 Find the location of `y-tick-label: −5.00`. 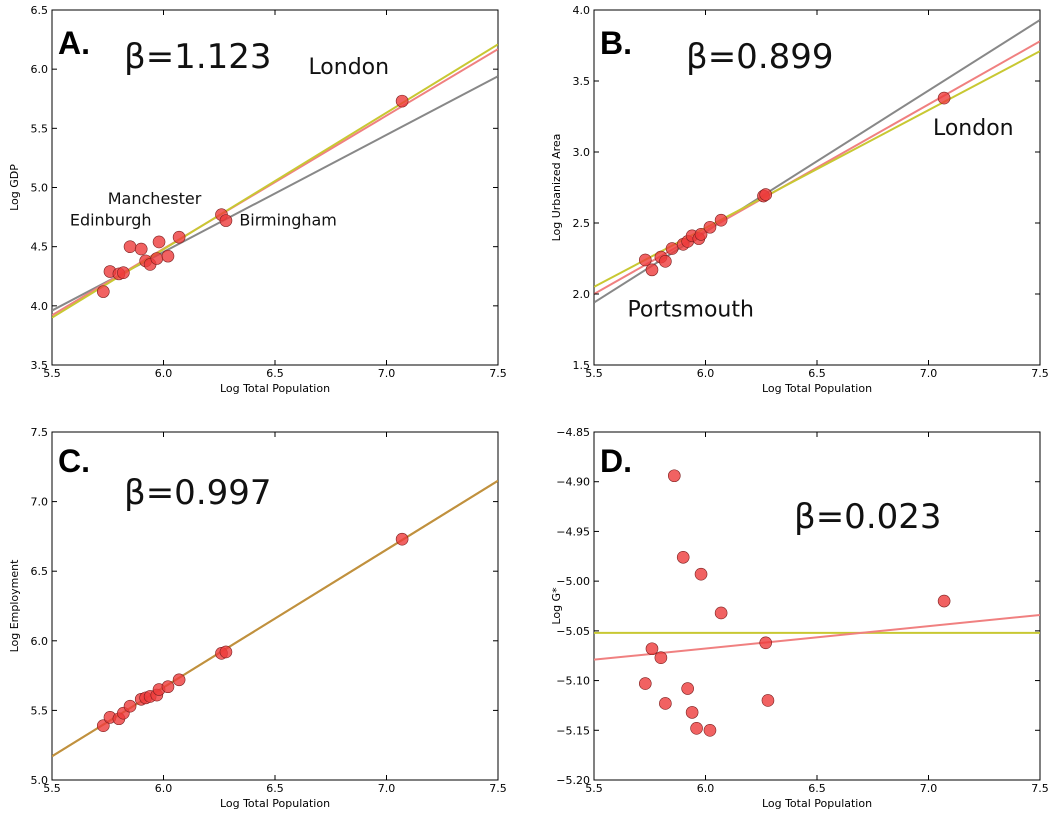

y-tick-label: −5.00 is located at coordinates (573, 581).